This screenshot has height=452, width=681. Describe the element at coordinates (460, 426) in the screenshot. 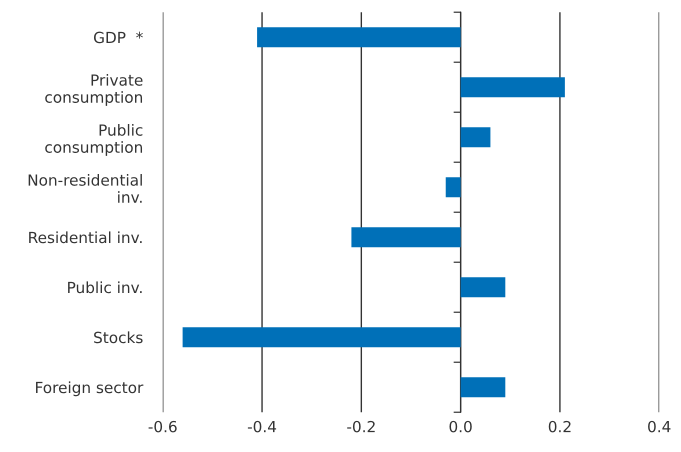

I see `x-tick-label: 0.0` at that location.